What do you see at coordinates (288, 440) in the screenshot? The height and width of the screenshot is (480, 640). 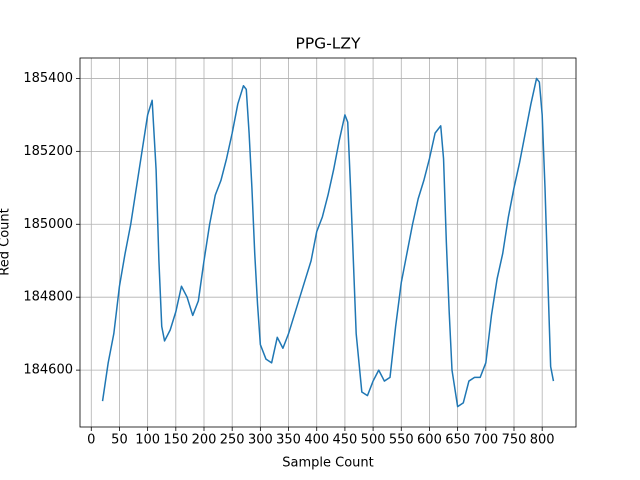 I see `x-tick-label: 350` at bounding box center [288, 440].